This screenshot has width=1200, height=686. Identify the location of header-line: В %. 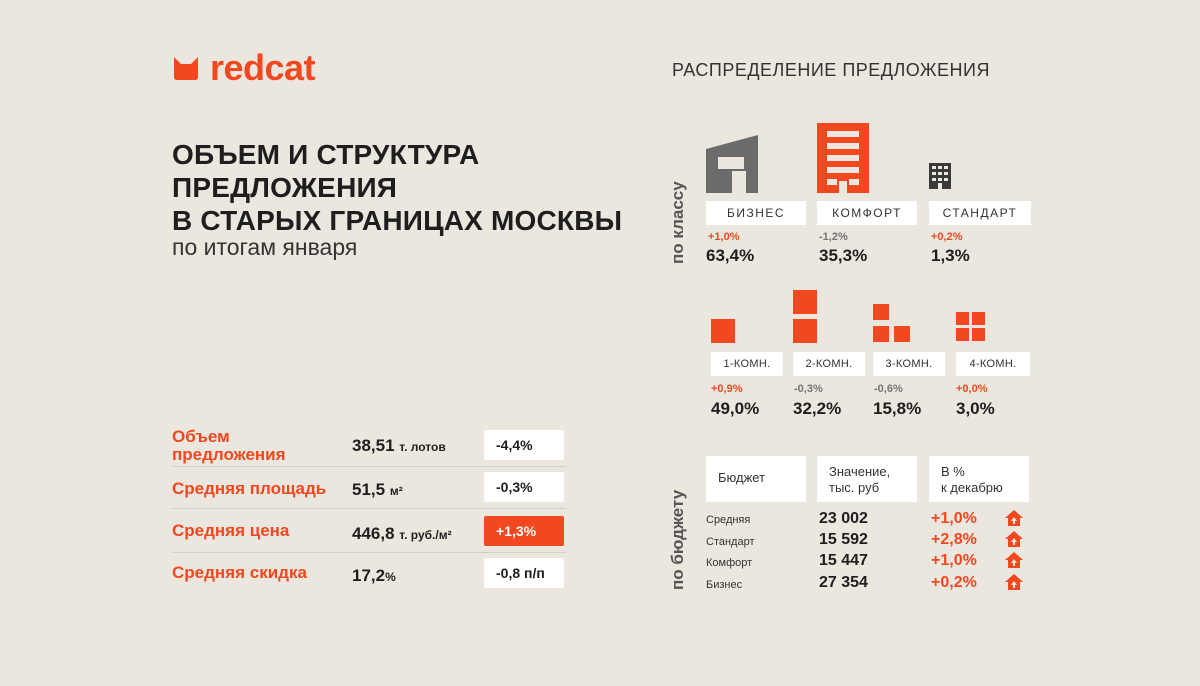
(953, 471).